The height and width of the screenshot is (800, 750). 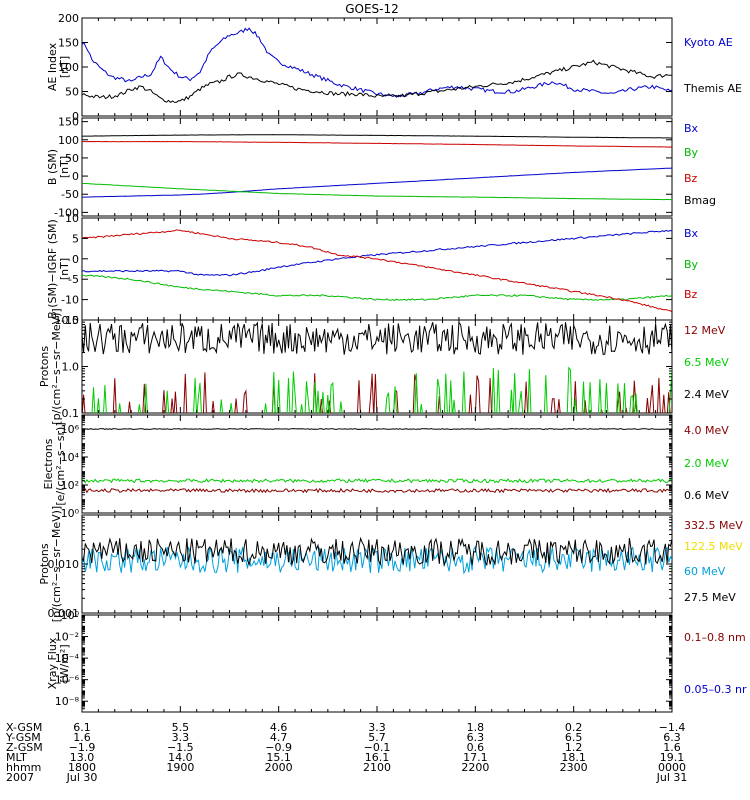 What do you see at coordinates (58, 663) in the screenshot?
I see `y-axis-label: Xray Flux[W/m²]` at bounding box center [58, 663].